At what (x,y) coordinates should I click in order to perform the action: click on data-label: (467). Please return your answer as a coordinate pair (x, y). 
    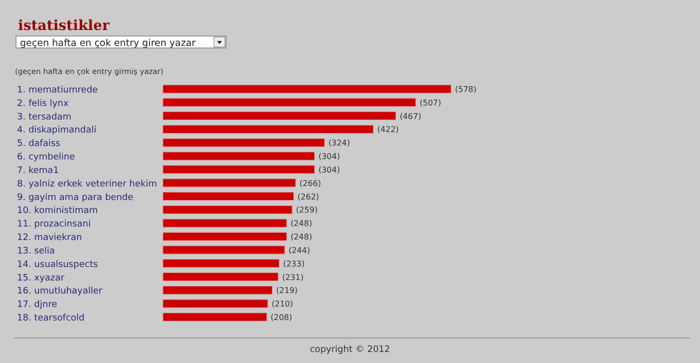
    Looking at the image, I should click on (411, 116).